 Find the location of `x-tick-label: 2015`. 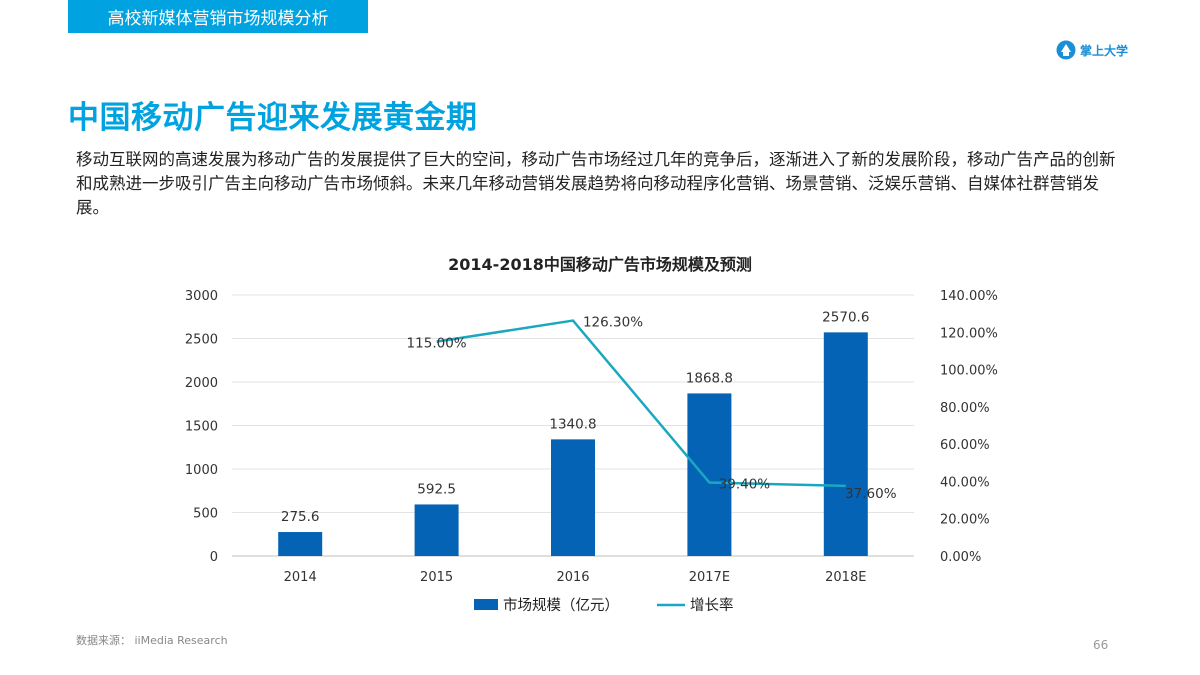

x-tick-label: 2015 is located at coordinates (436, 577).